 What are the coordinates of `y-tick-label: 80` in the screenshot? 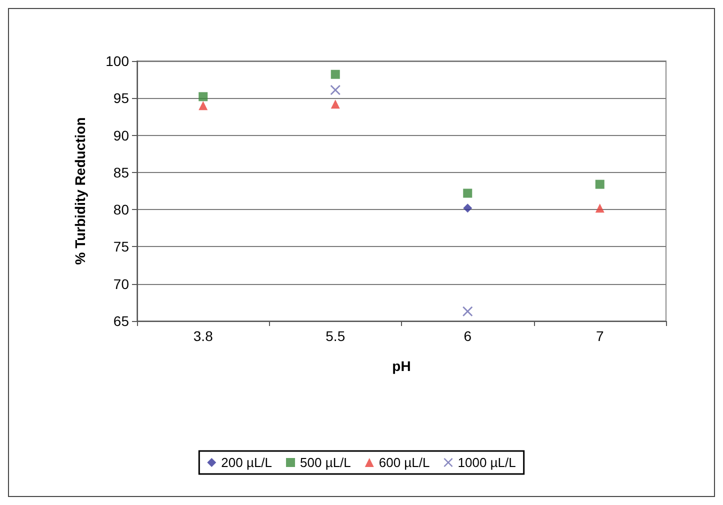 It's located at (121, 210).